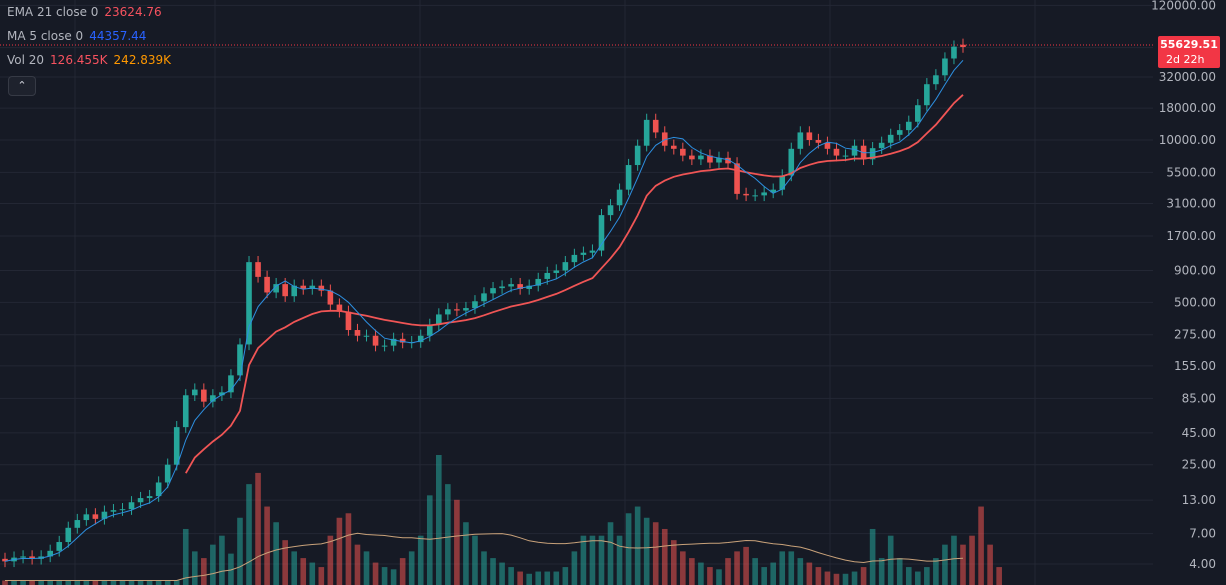 This screenshot has height=585, width=1226. I want to click on collapse-legend-button: ⌃, so click(22, 86).